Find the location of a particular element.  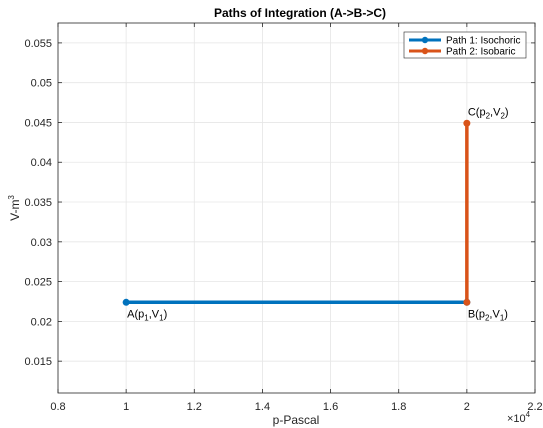

y-axis-title-main: V-m is located at coordinates (15, 210).